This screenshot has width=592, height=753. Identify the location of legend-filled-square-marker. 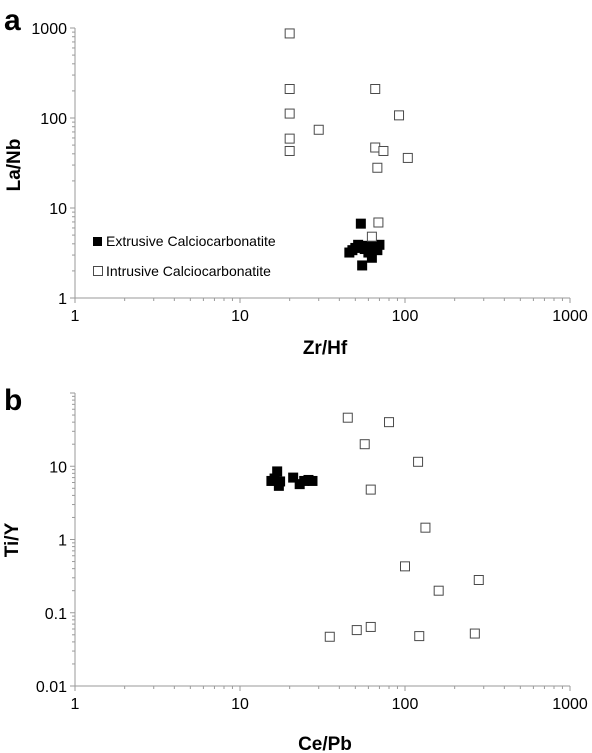
(97, 241).